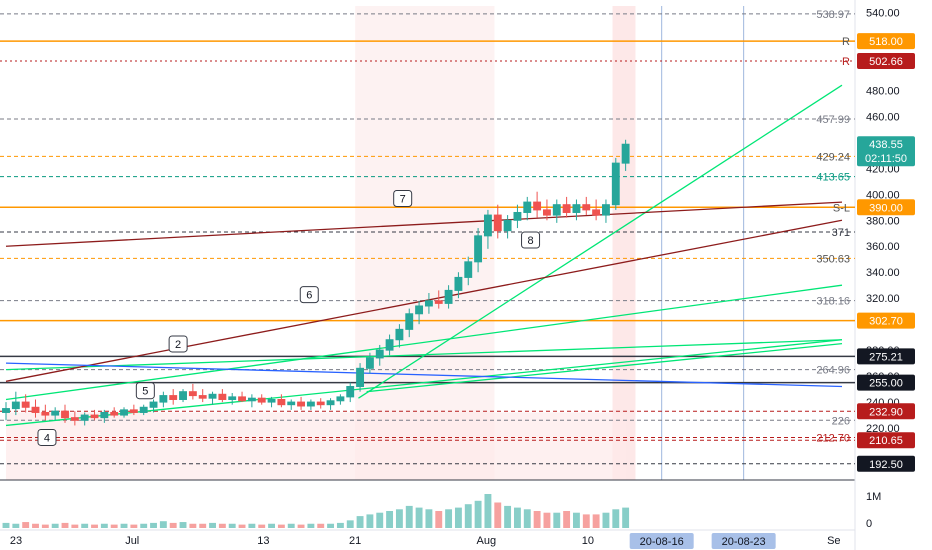 The height and width of the screenshot is (550, 932). Describe the element at coordinates (869, 524) in the screenshot. I see `volume-tick-label: 0` at that location.